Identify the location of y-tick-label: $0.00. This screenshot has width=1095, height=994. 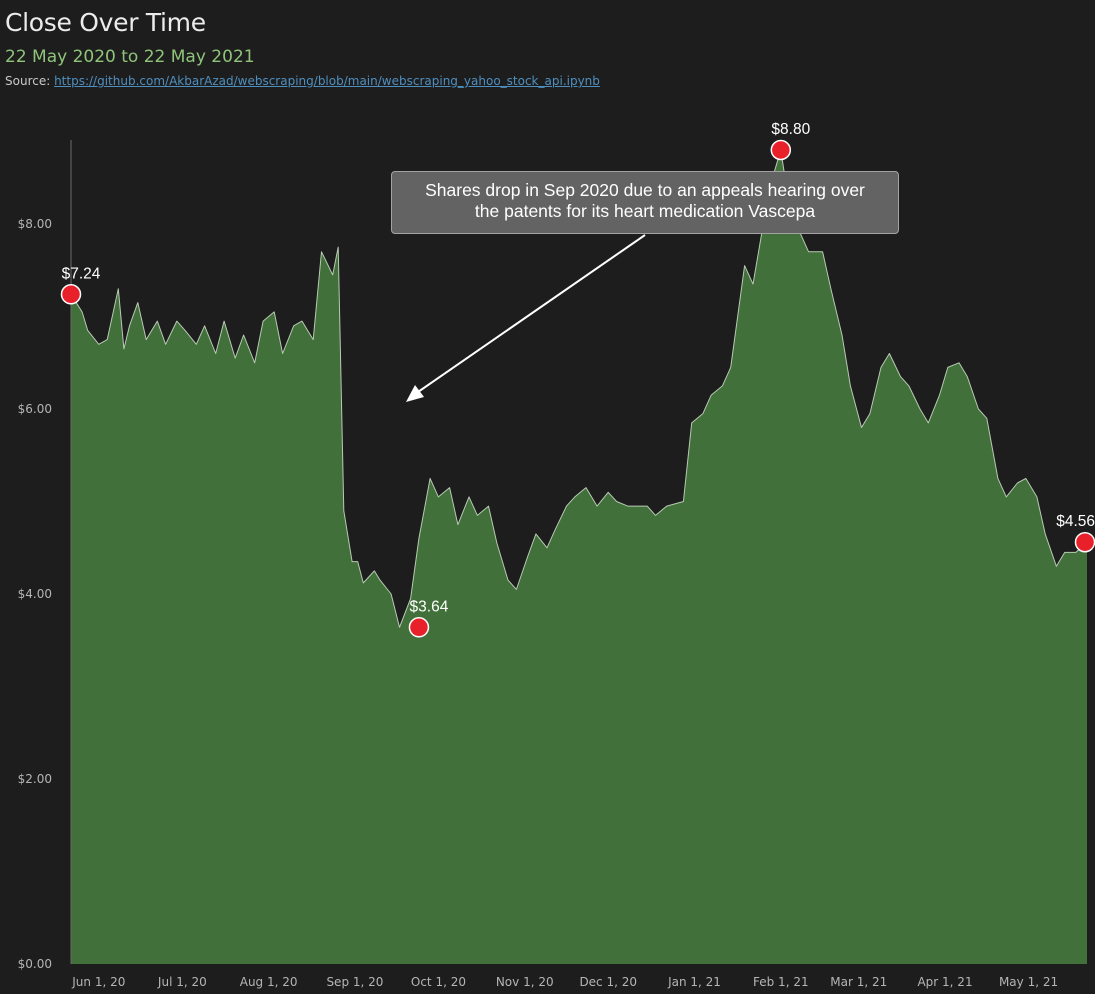
(35, 964).